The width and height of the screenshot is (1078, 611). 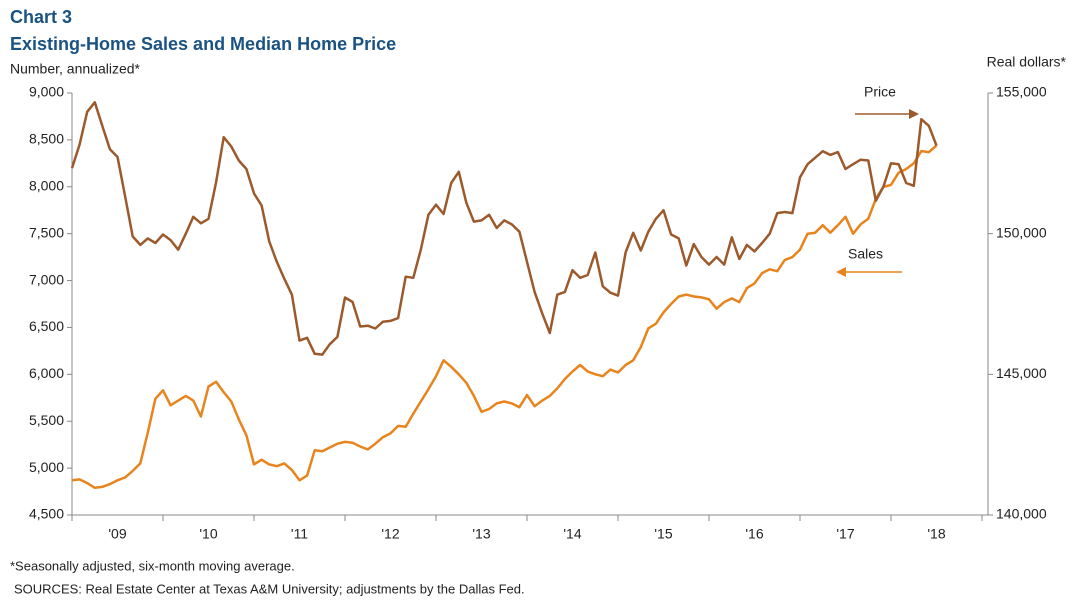 I want to click on y-tick-label: 6,500, so click(x=46, y=326).